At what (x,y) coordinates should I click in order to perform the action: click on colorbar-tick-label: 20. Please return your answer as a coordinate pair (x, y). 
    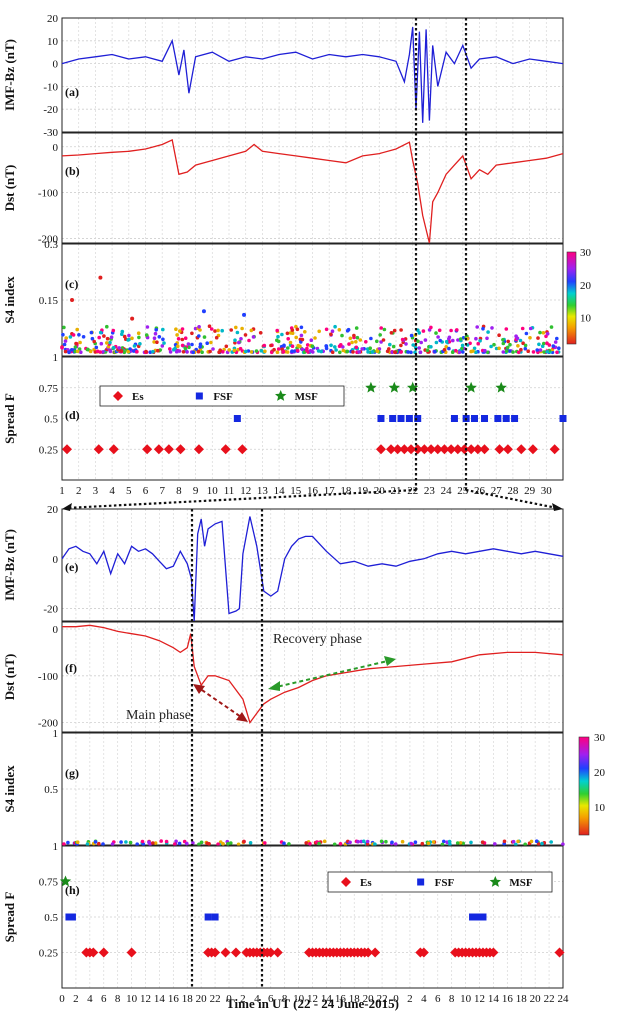
    Looking at the image, I should click on (586, 286).